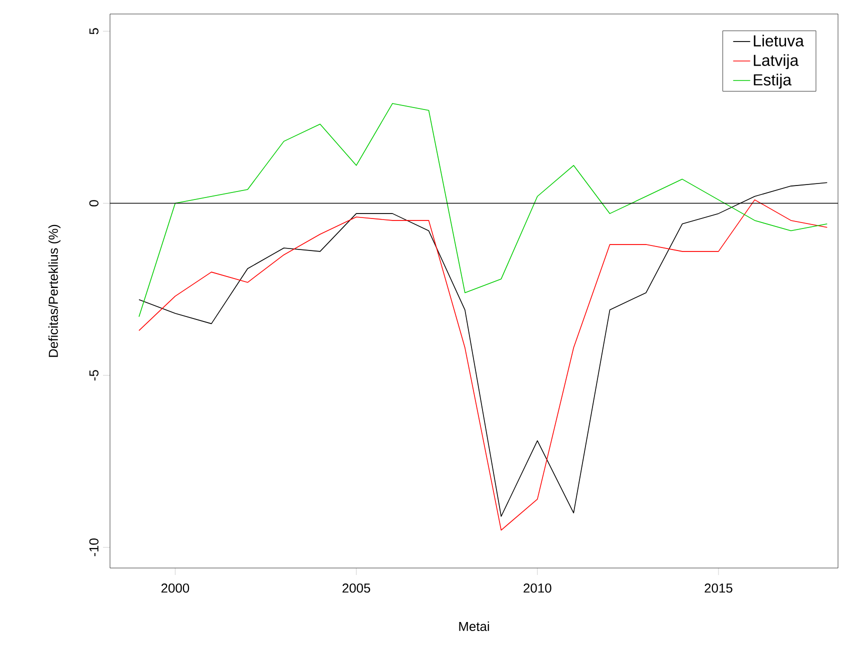 This screenshot has width=845, height=653. What do you see at coordinates (779, 40) in the screenshot?
I see `legend-label: Lietuva` at bounding box center [779, 40].